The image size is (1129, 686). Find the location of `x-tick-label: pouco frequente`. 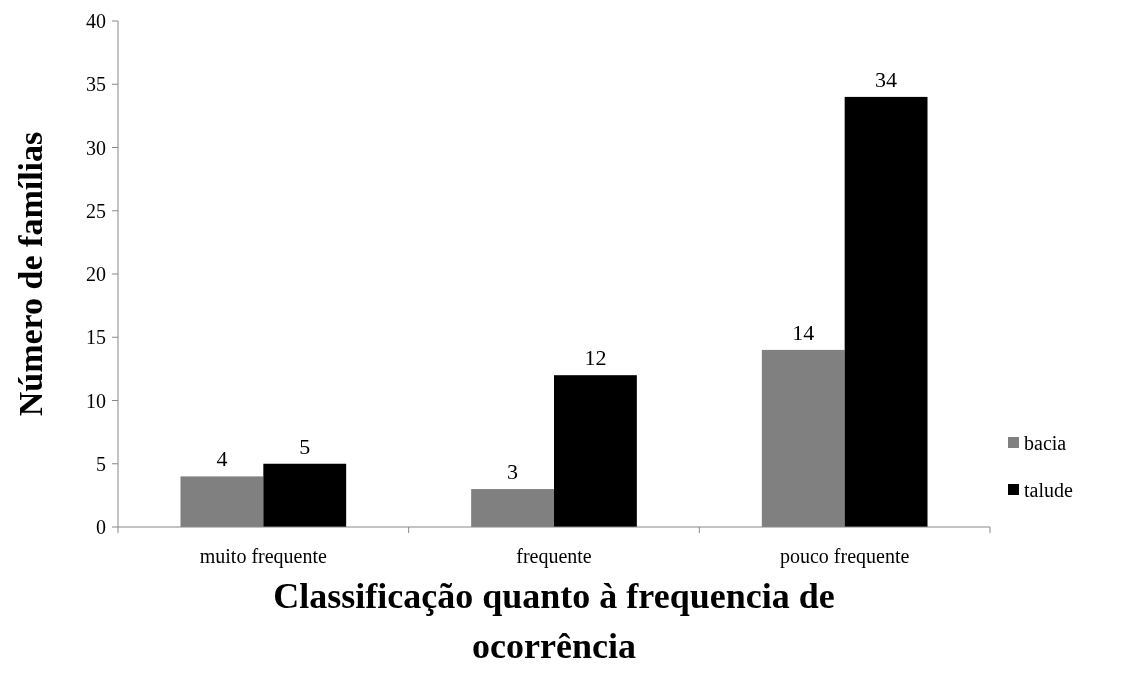

x-tick-label: pouco frequente is located at coordinates (844, 556).